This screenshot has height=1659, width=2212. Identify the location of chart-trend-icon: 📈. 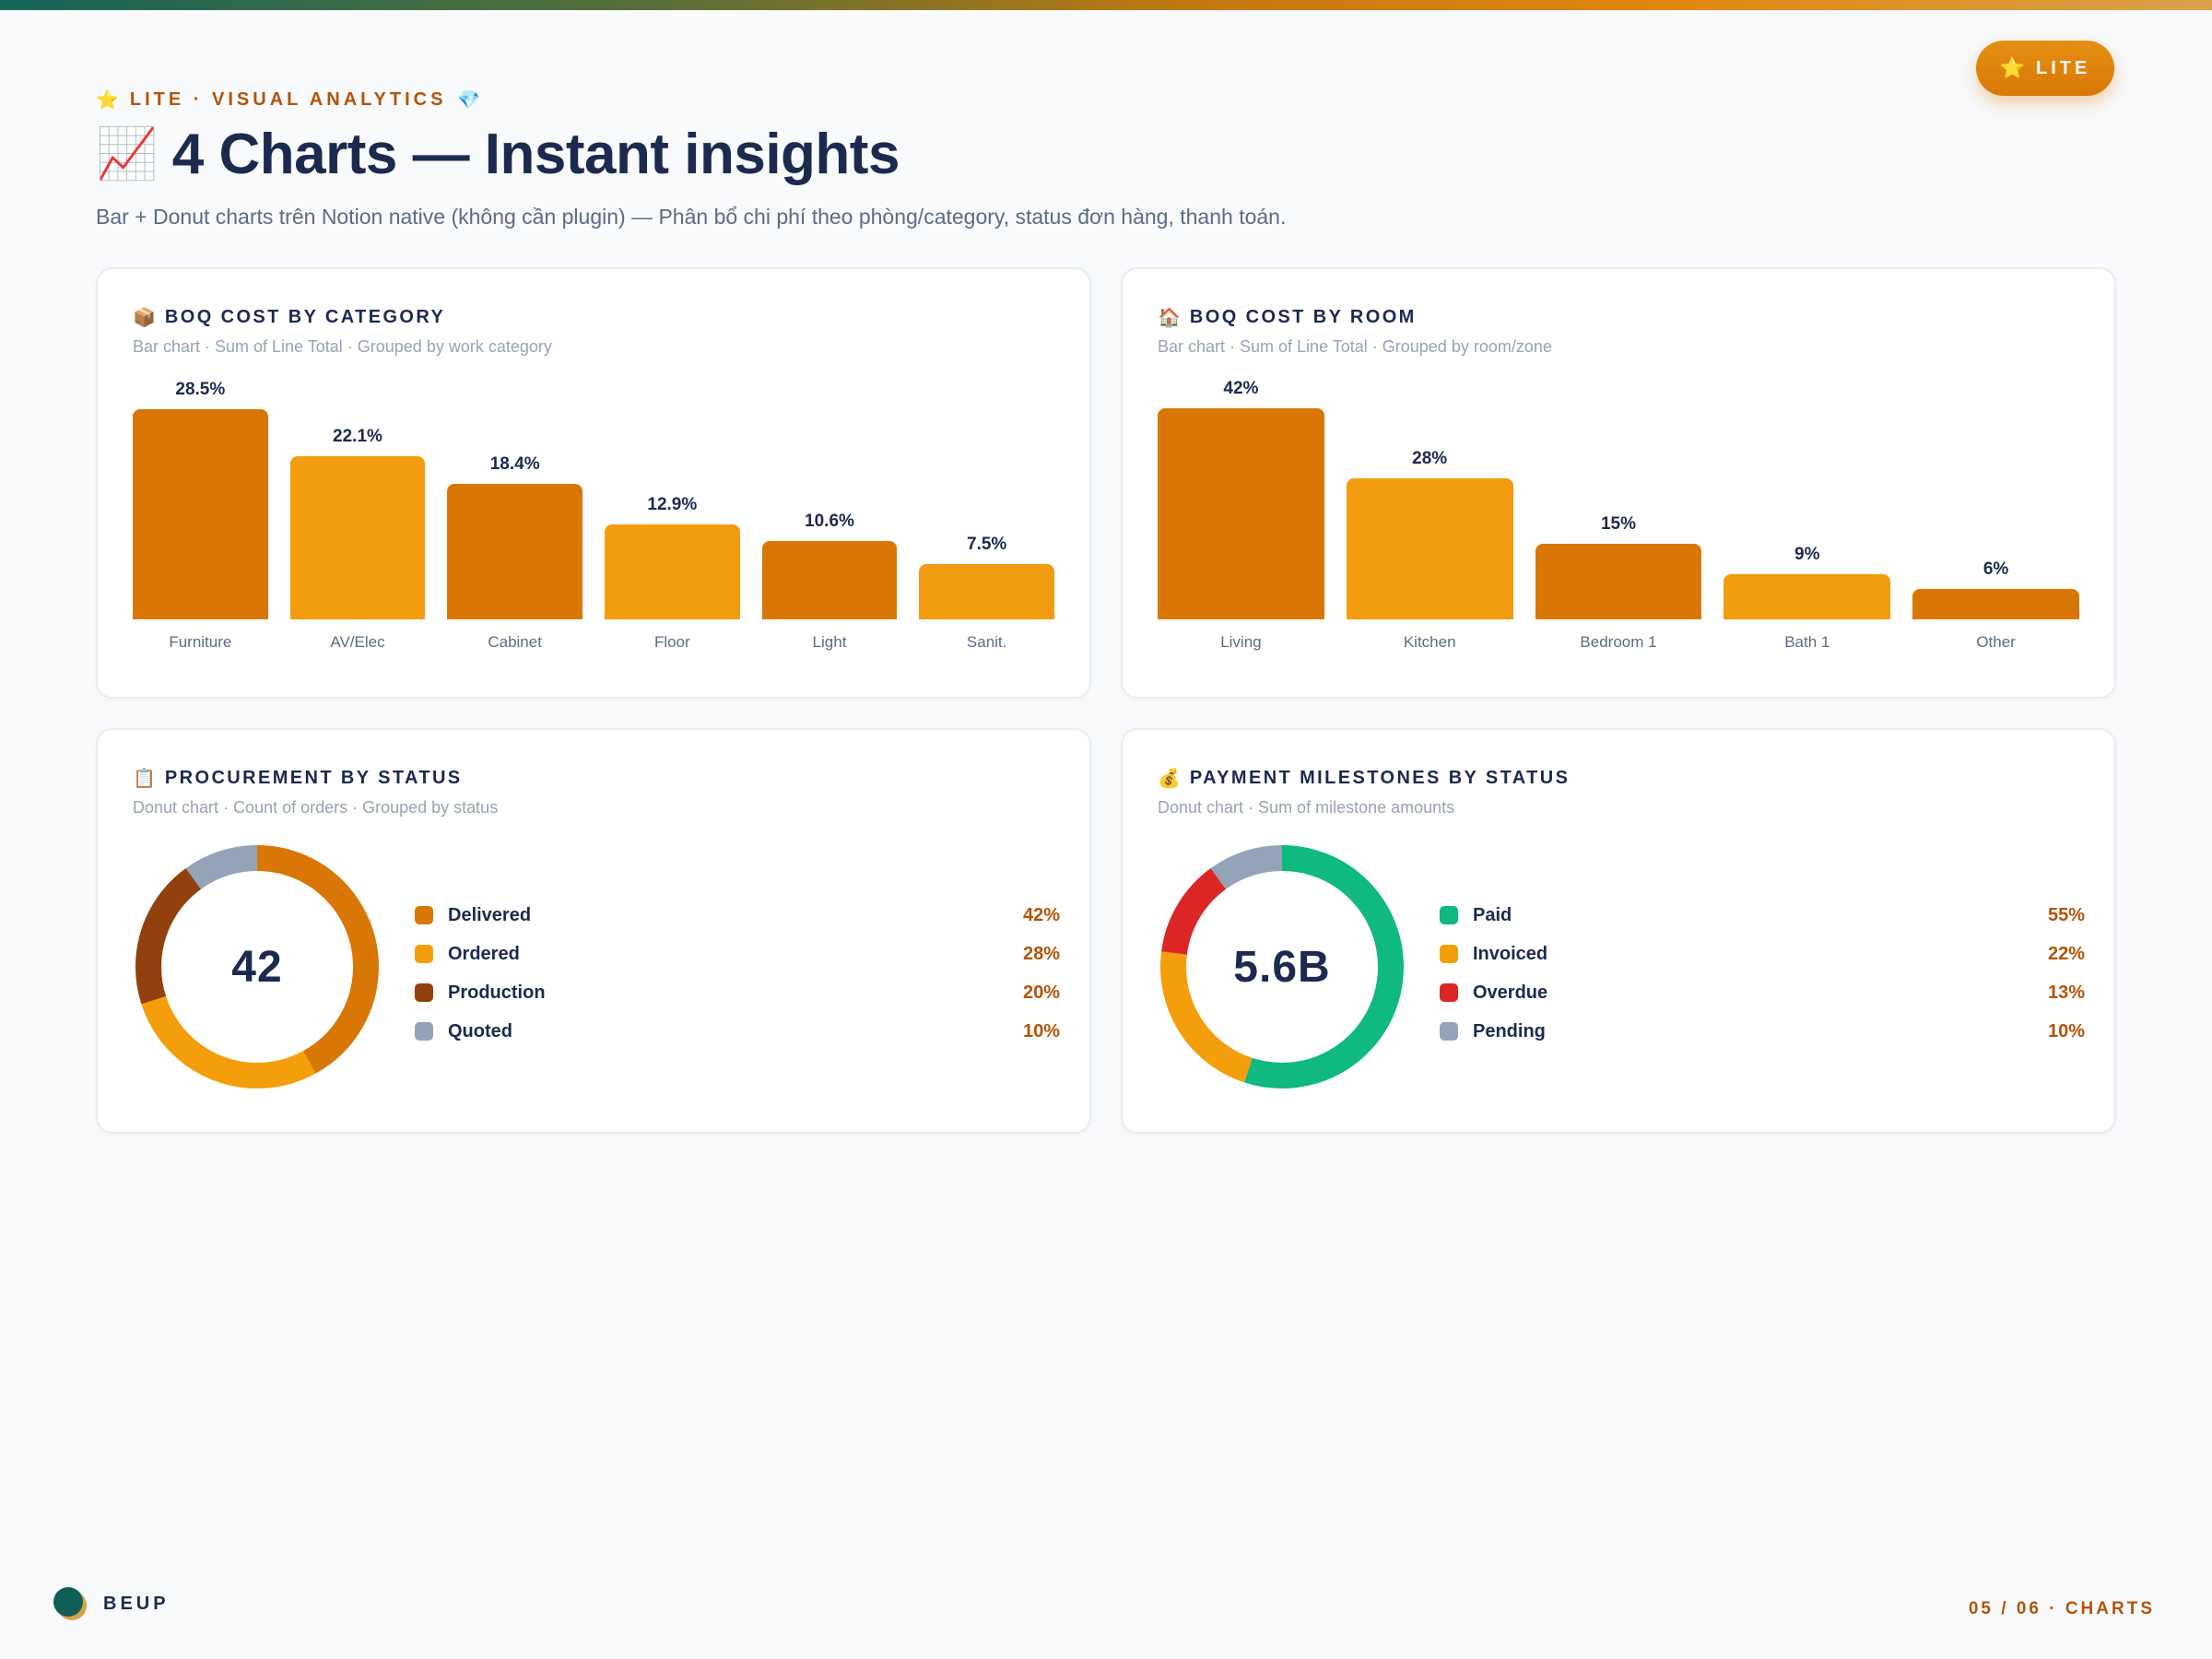
(127, 154).